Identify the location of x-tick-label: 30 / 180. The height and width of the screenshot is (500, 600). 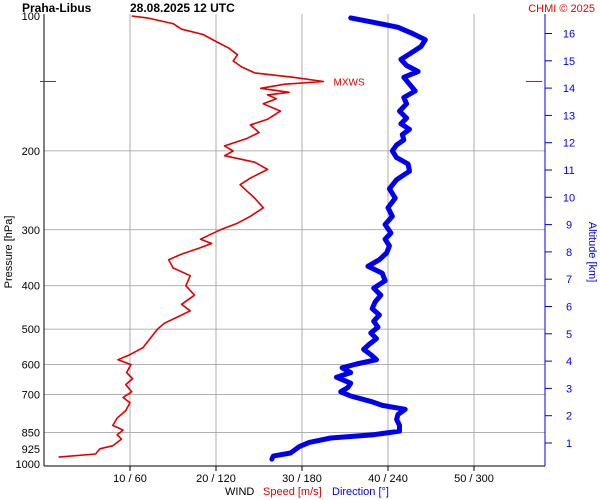
(302, 479).